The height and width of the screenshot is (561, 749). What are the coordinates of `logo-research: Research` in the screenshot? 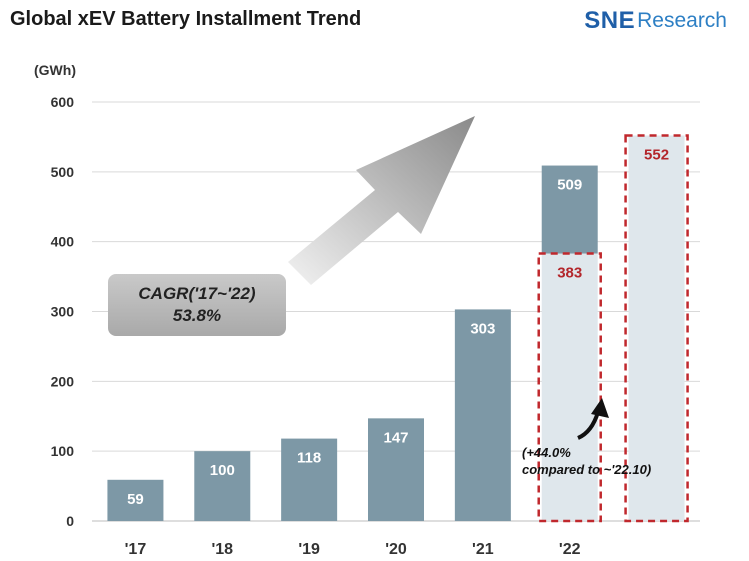 It's located at (682, 20).